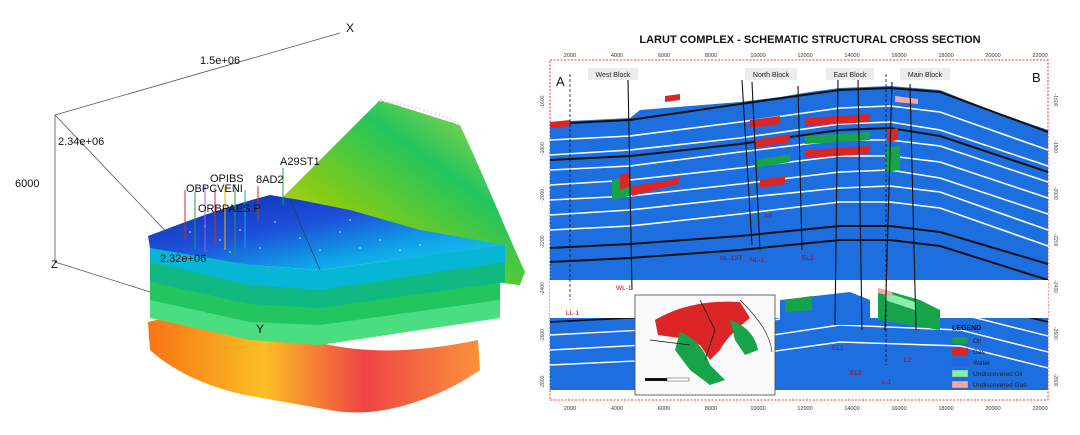 This screenshot has height=435, width=1080. I want to click on well-wl-1: WL-1, so click(624, 288).